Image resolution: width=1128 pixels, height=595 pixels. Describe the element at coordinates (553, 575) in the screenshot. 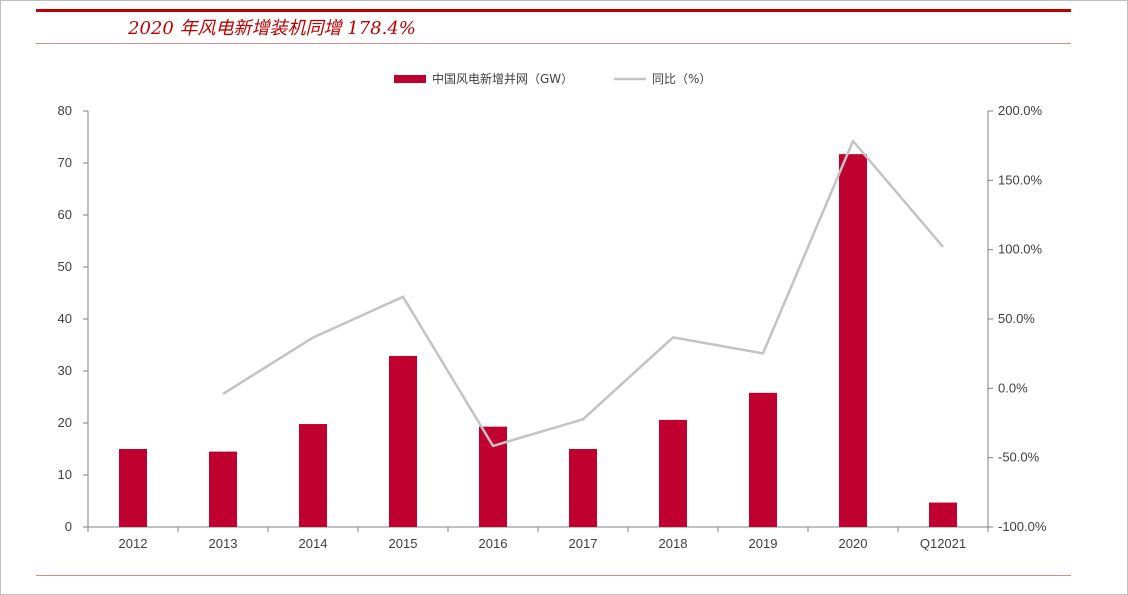

I see `footer-rule` at that location.